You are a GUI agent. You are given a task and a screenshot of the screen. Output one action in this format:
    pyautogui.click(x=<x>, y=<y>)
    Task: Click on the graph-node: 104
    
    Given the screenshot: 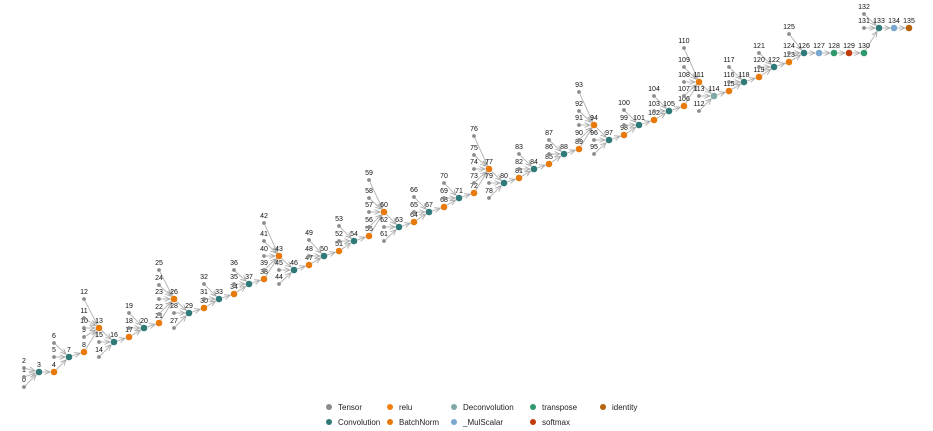 What is the action you would take?
    pyautogui.click(x=654, y=92)
    